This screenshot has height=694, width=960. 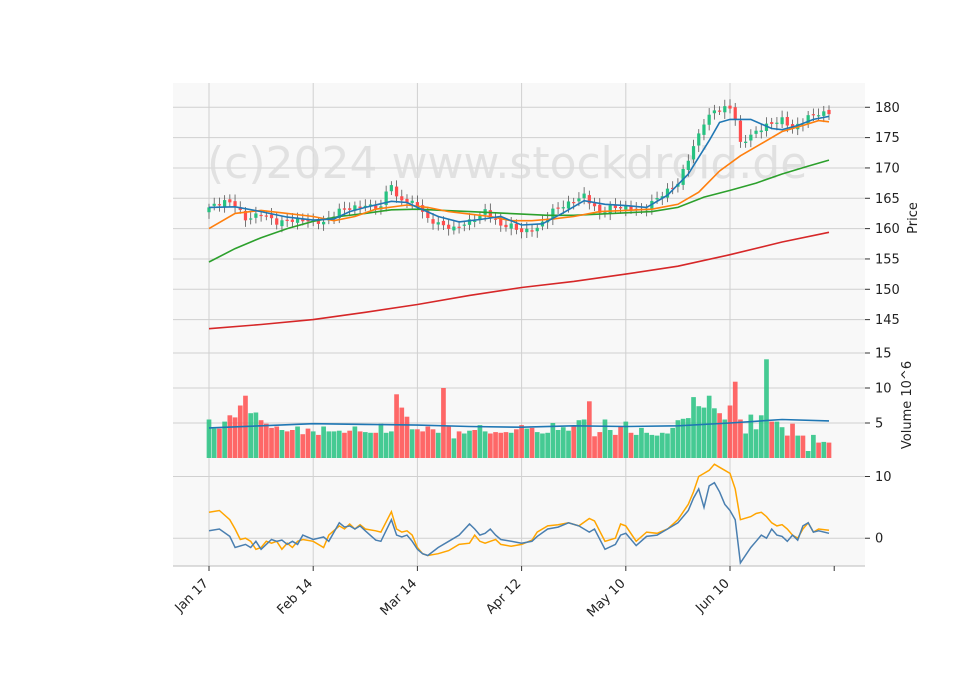 I want to click on macd-line, so click(x=519, y=523).